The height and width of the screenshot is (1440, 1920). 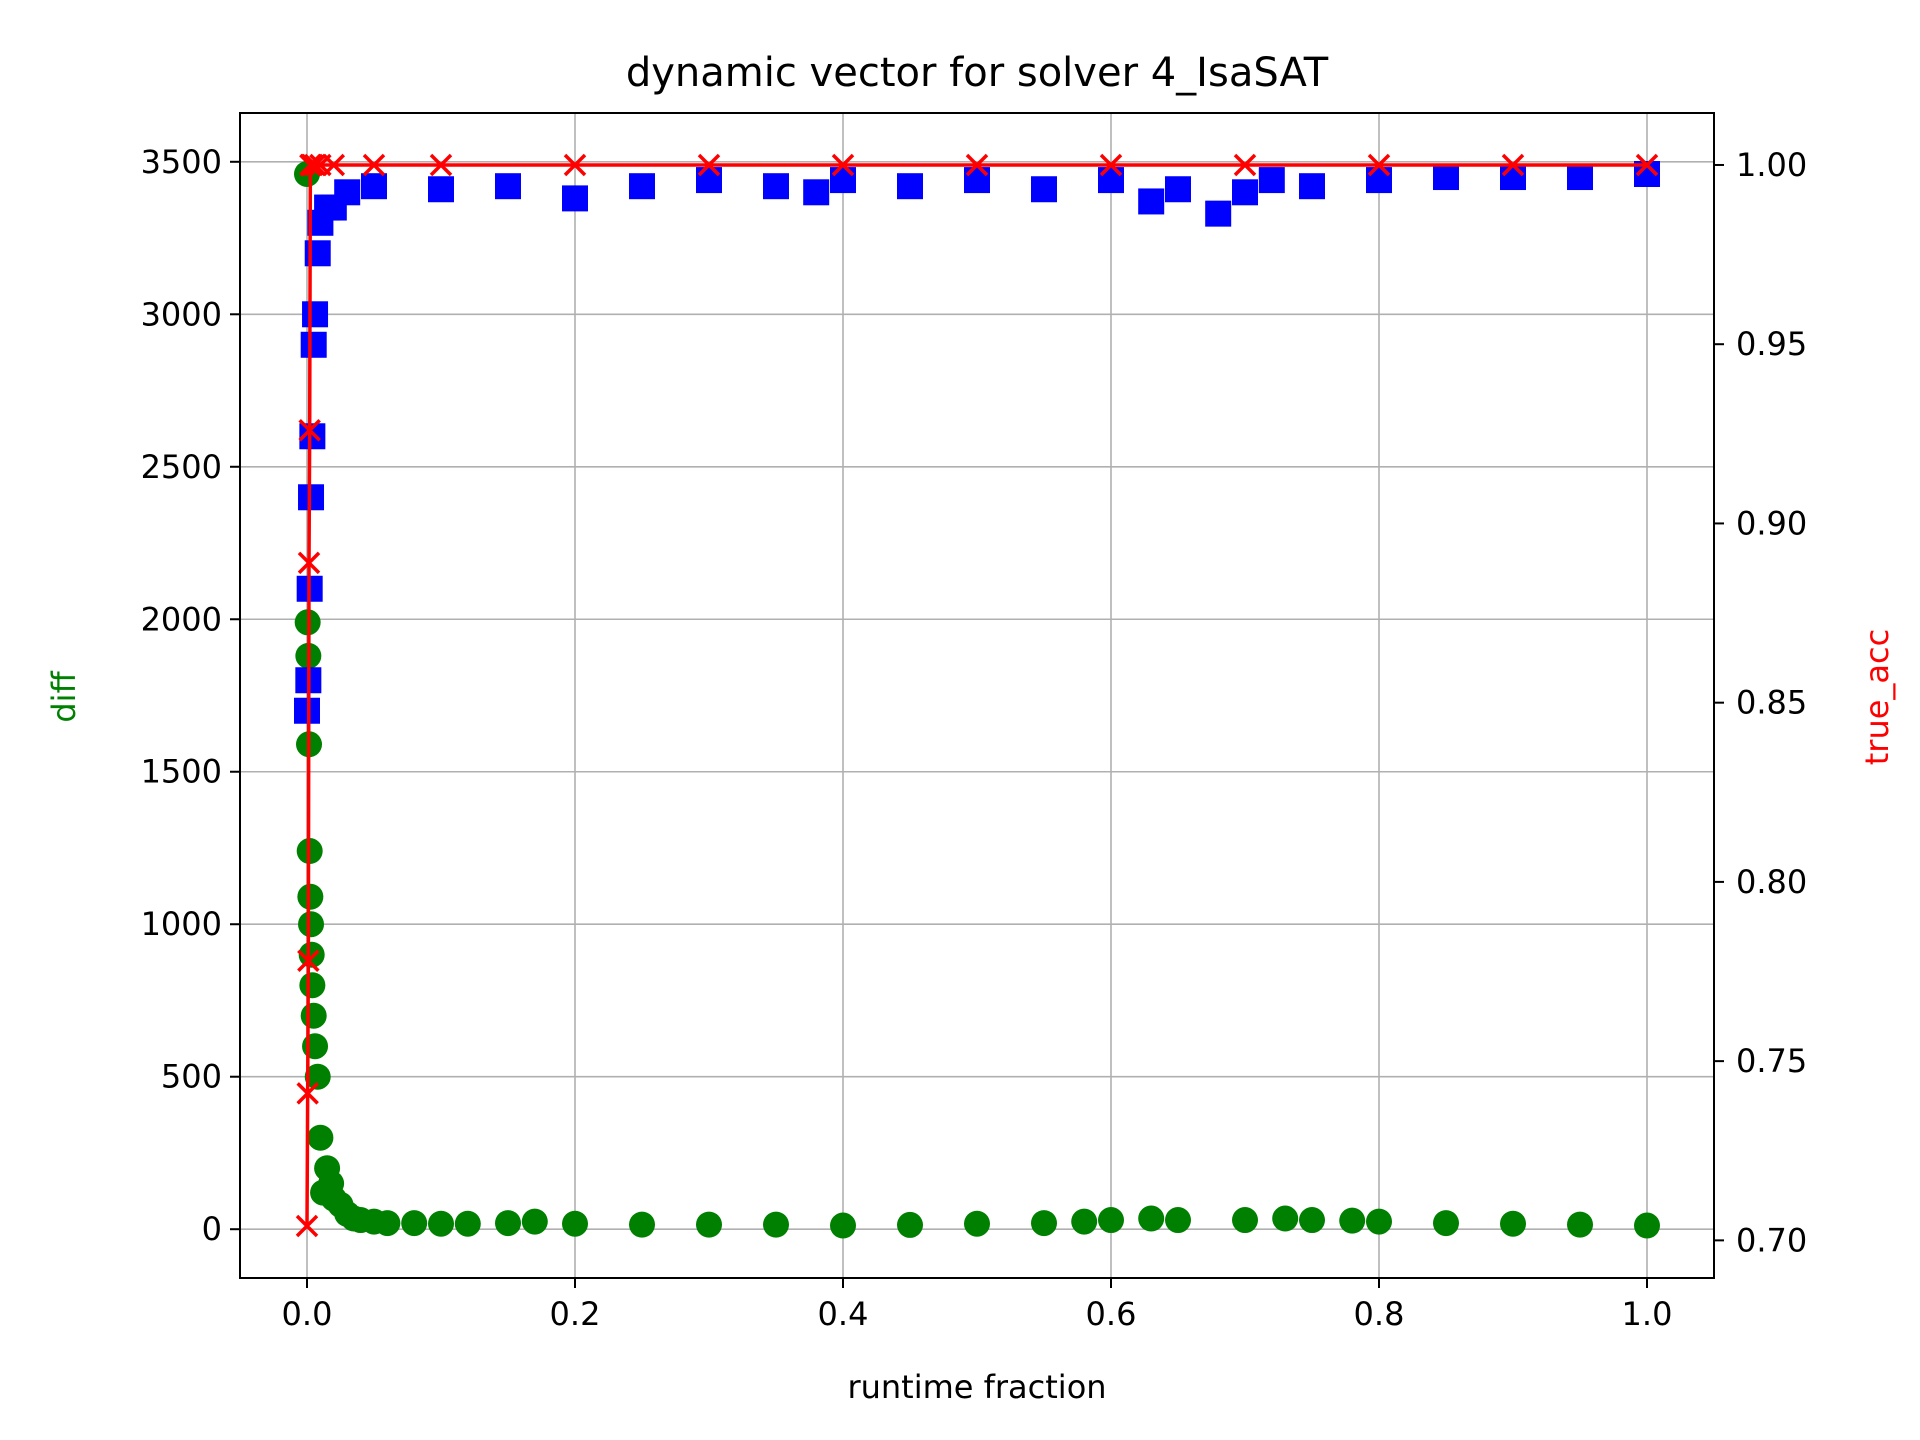 I want to click on y2-tick-label: 0.75, so click(x=1771, y=1061).